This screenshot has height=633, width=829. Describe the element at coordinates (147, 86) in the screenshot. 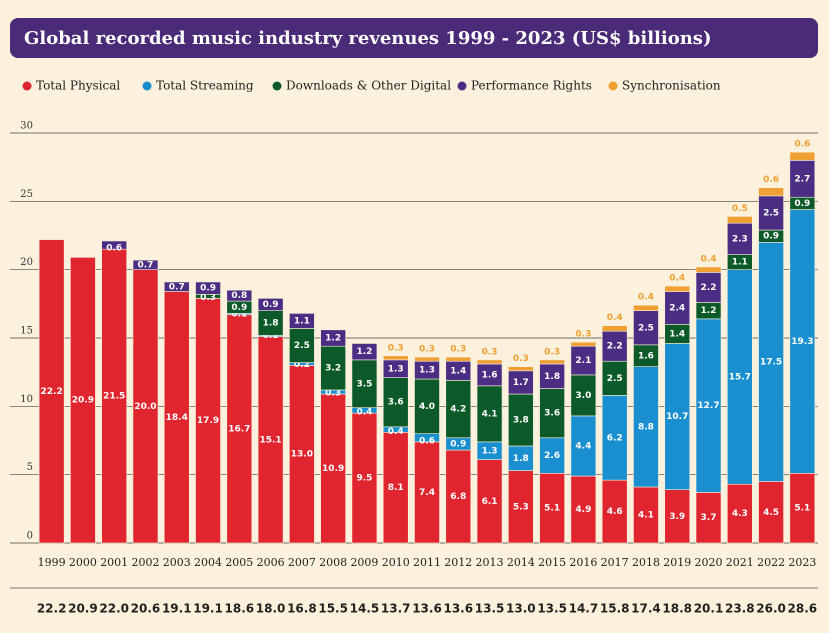

I see `legend-marker` at that location.